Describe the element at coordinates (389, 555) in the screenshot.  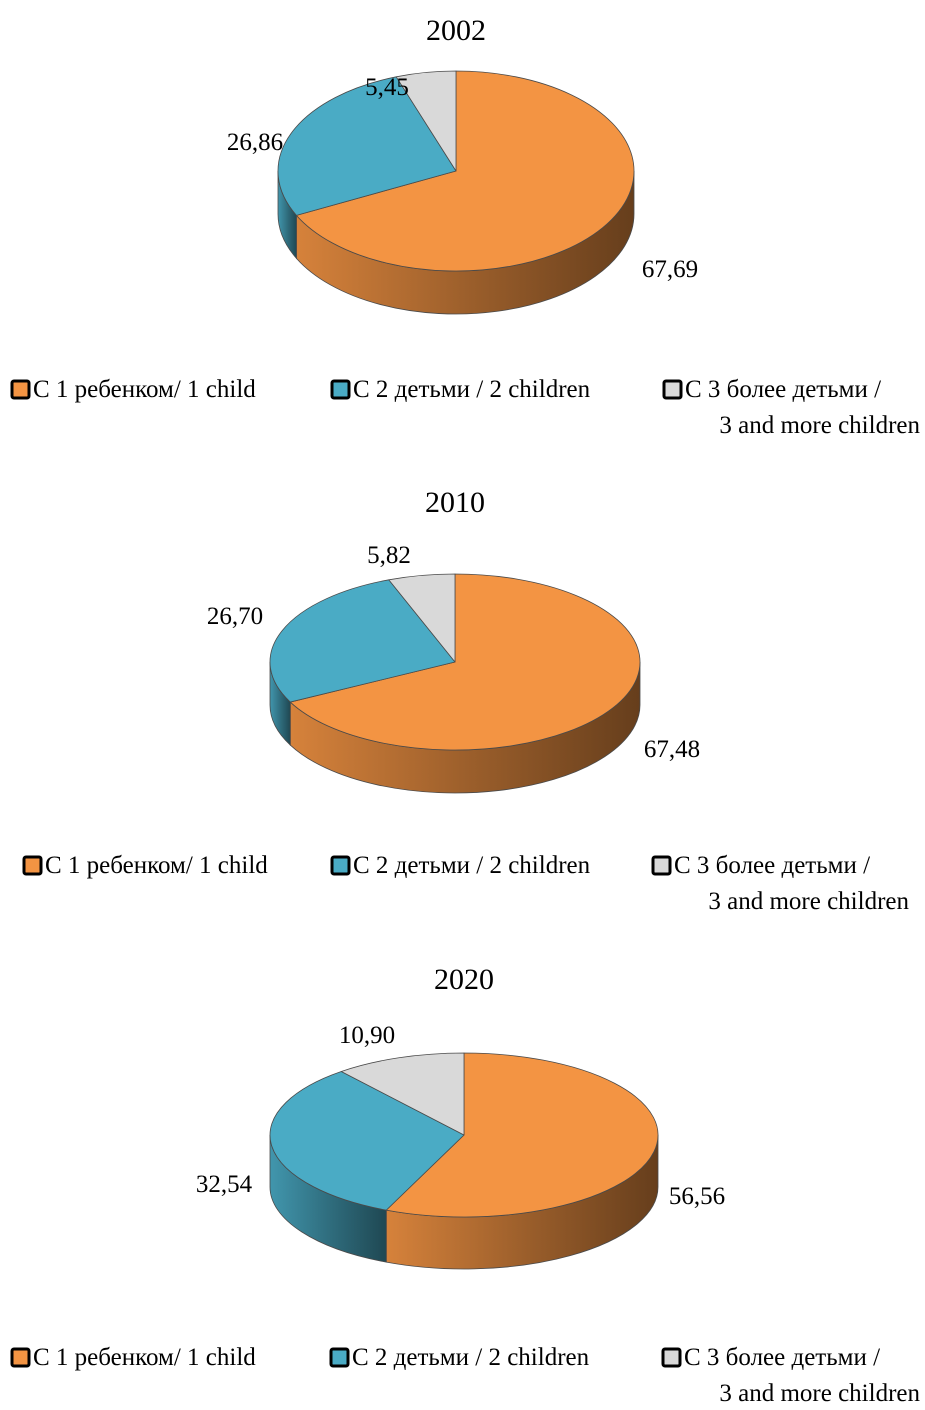
I see `data-label-2: 5,82` at that location.